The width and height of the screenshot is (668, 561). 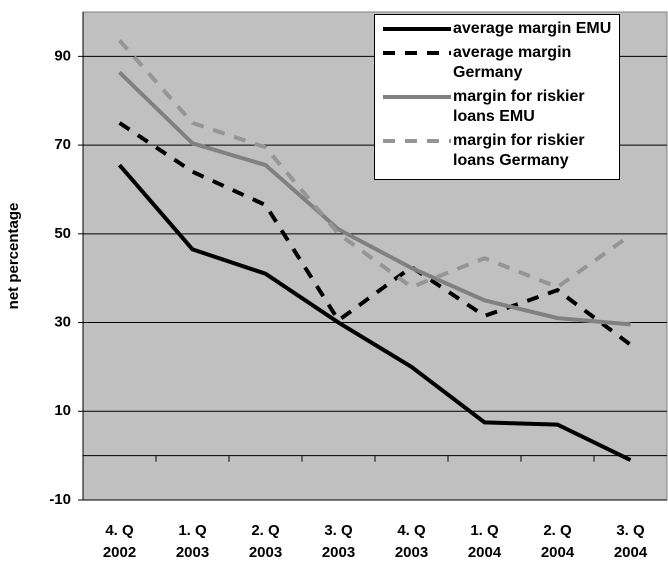 What do you see at coordinates (630, 541) in the screenshot?
I see `x-tick-label: 3. Q 2004` at bounding box center [630, 541].